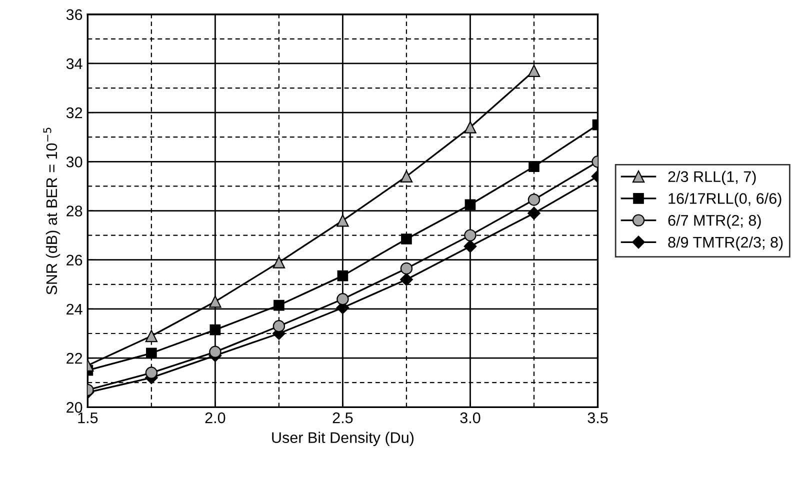 The height and width of the screenshot is (479, 797). Describe the element at coordinates (215, 418) in the screenshot. I see `x-tick-label: 2.0` at that location.